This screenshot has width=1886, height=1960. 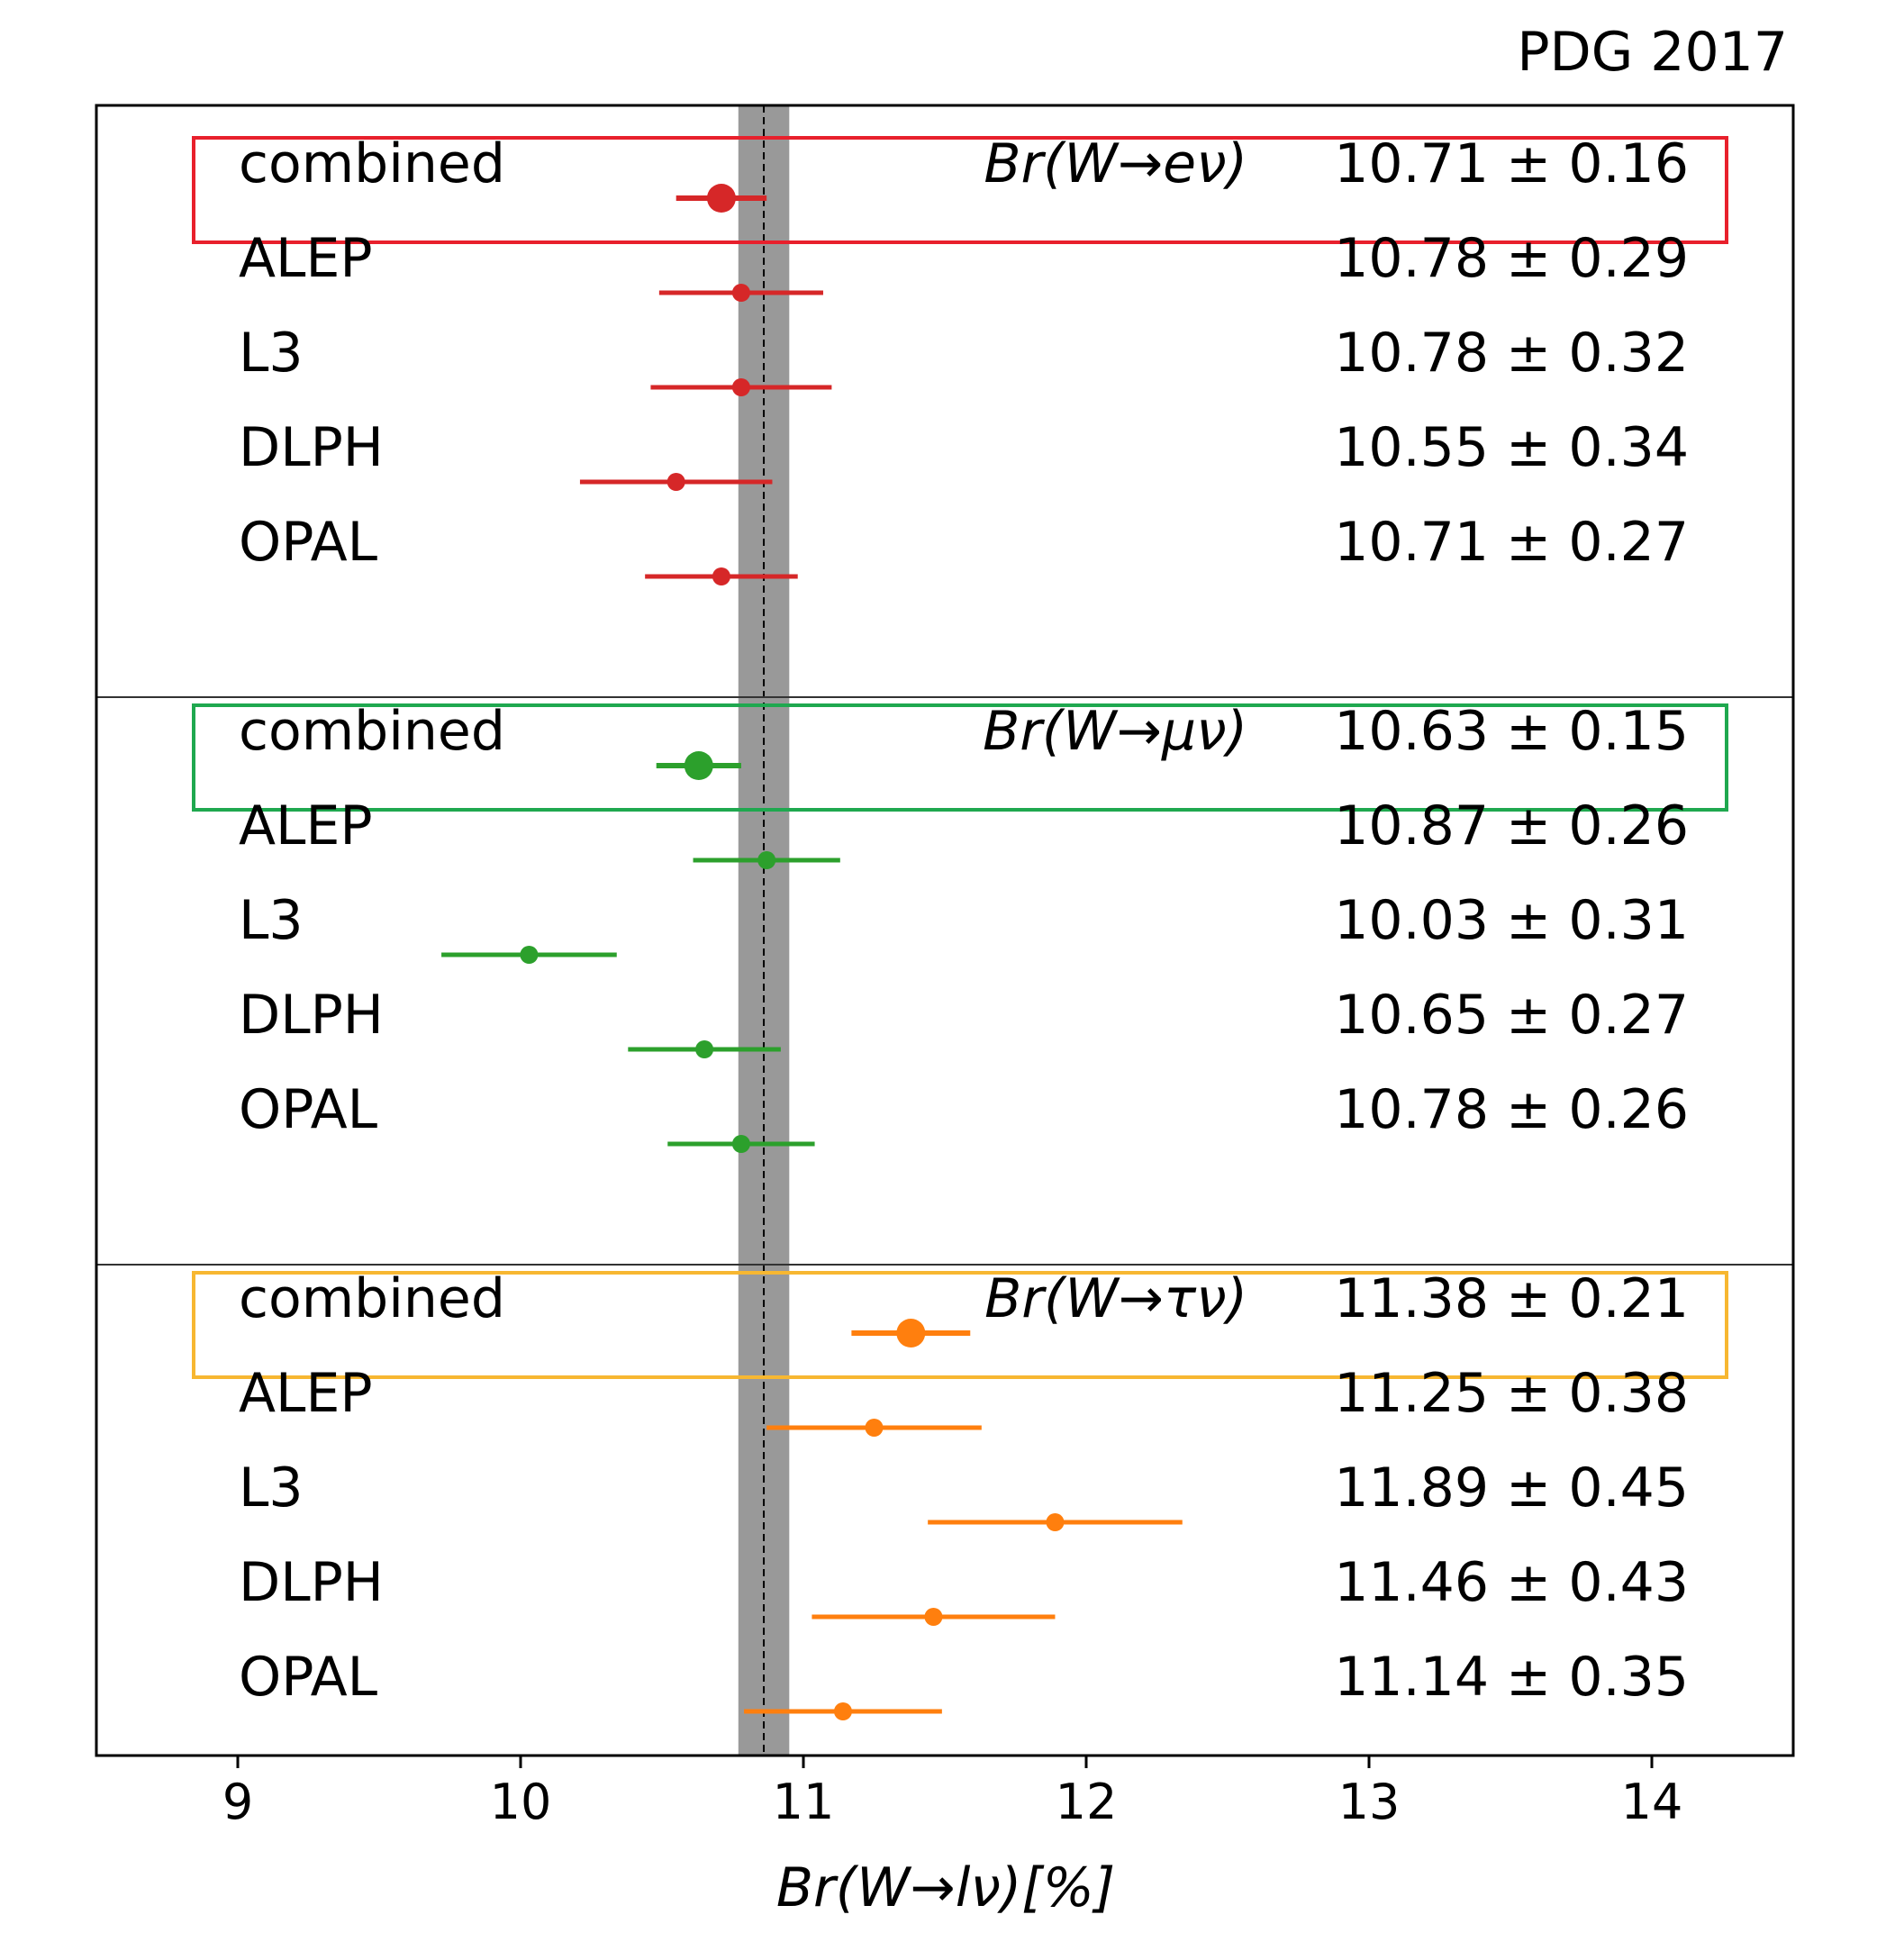 What do you see at coordinates (1511, 1109) in the screenshot?
I see `value-label: 10.78 ± 0.26` at bounding box center [1511, 1109].